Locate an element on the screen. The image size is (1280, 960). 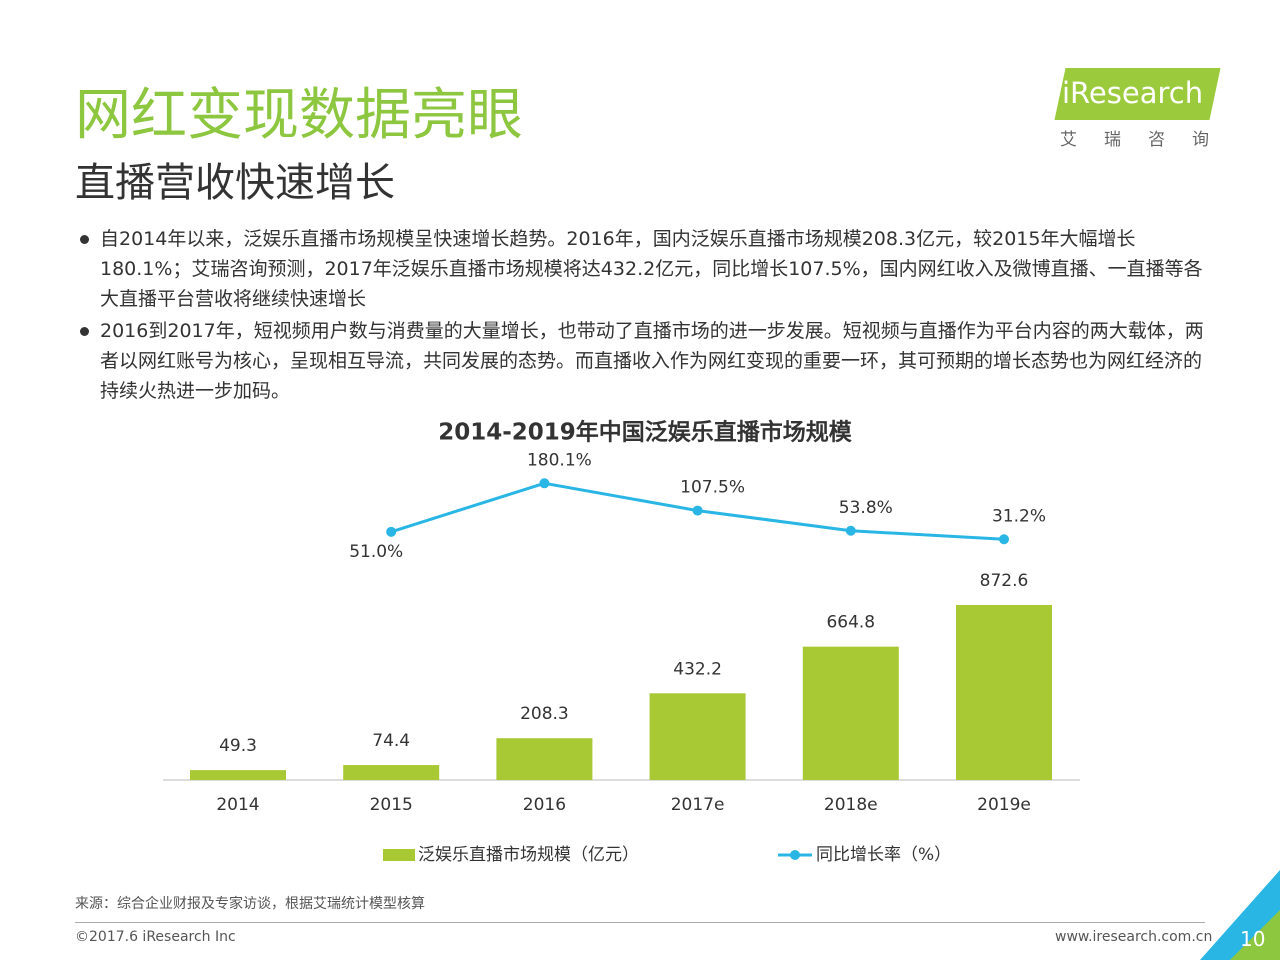
legend-swatch is located at coordinates (399, 855).